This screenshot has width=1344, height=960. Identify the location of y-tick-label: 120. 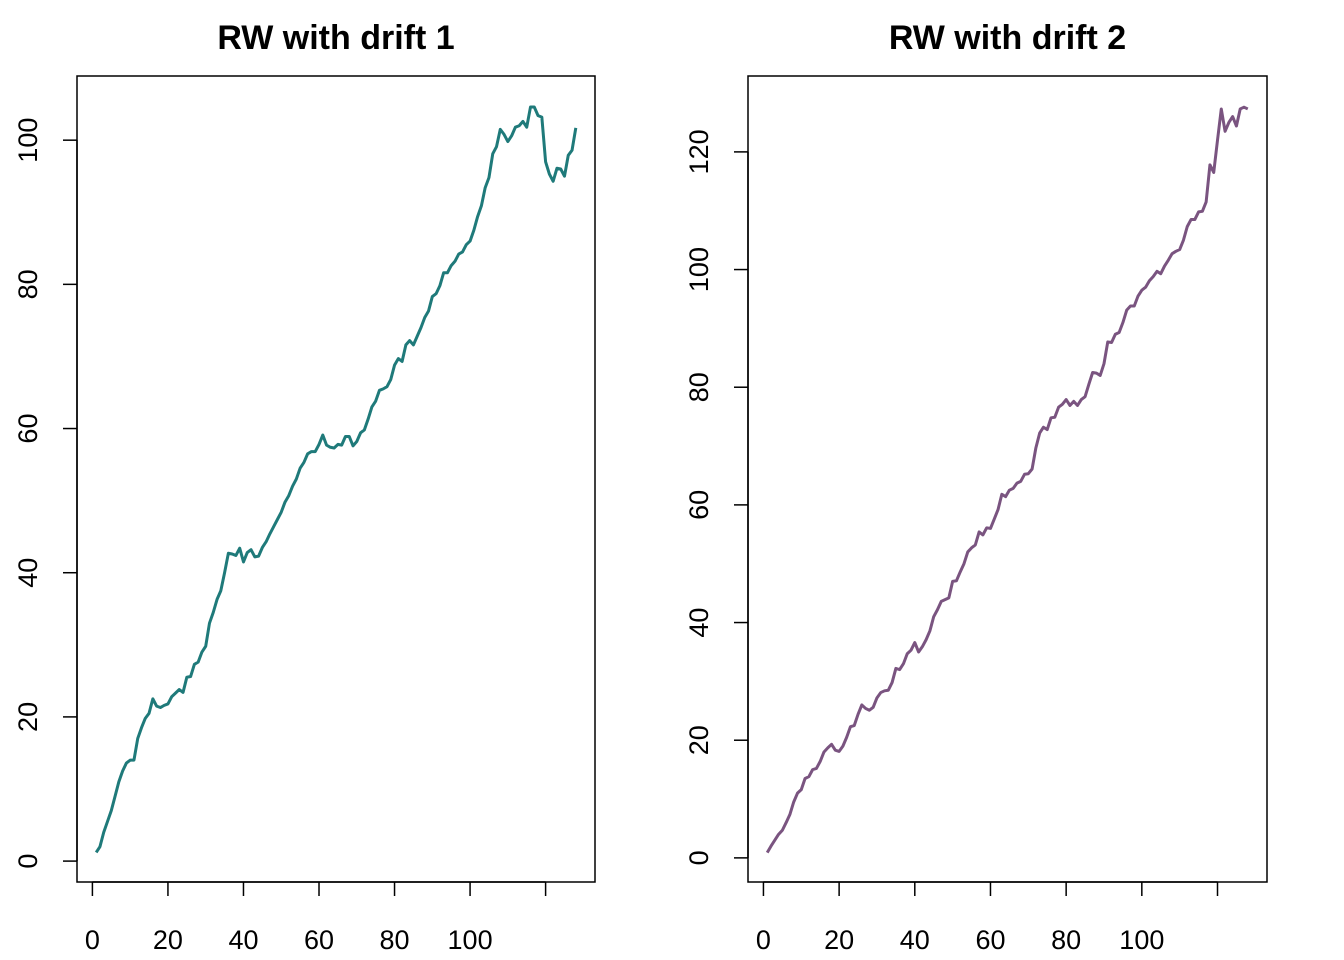
(699, 151).